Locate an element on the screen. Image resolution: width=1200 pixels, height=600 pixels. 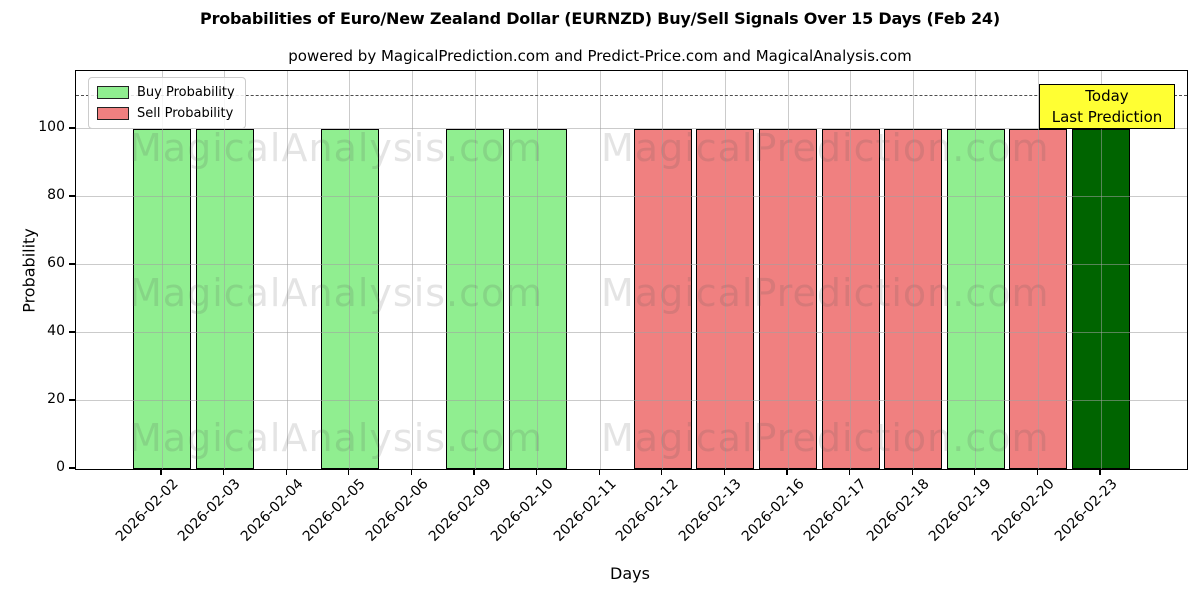
x-tick-label: 2026-02-23 is located at coordinates (1086, 510).